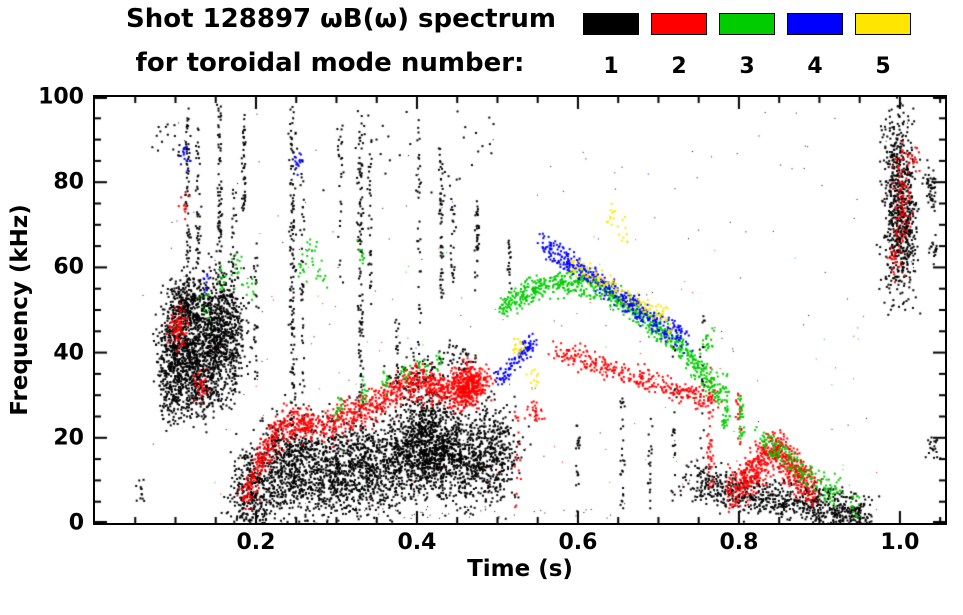 The height and width of the screenshot is (615, 963). Describe the element at coordinates (68, 267) in the screenshot. I see `y-tick-label-60: 60` at that location.